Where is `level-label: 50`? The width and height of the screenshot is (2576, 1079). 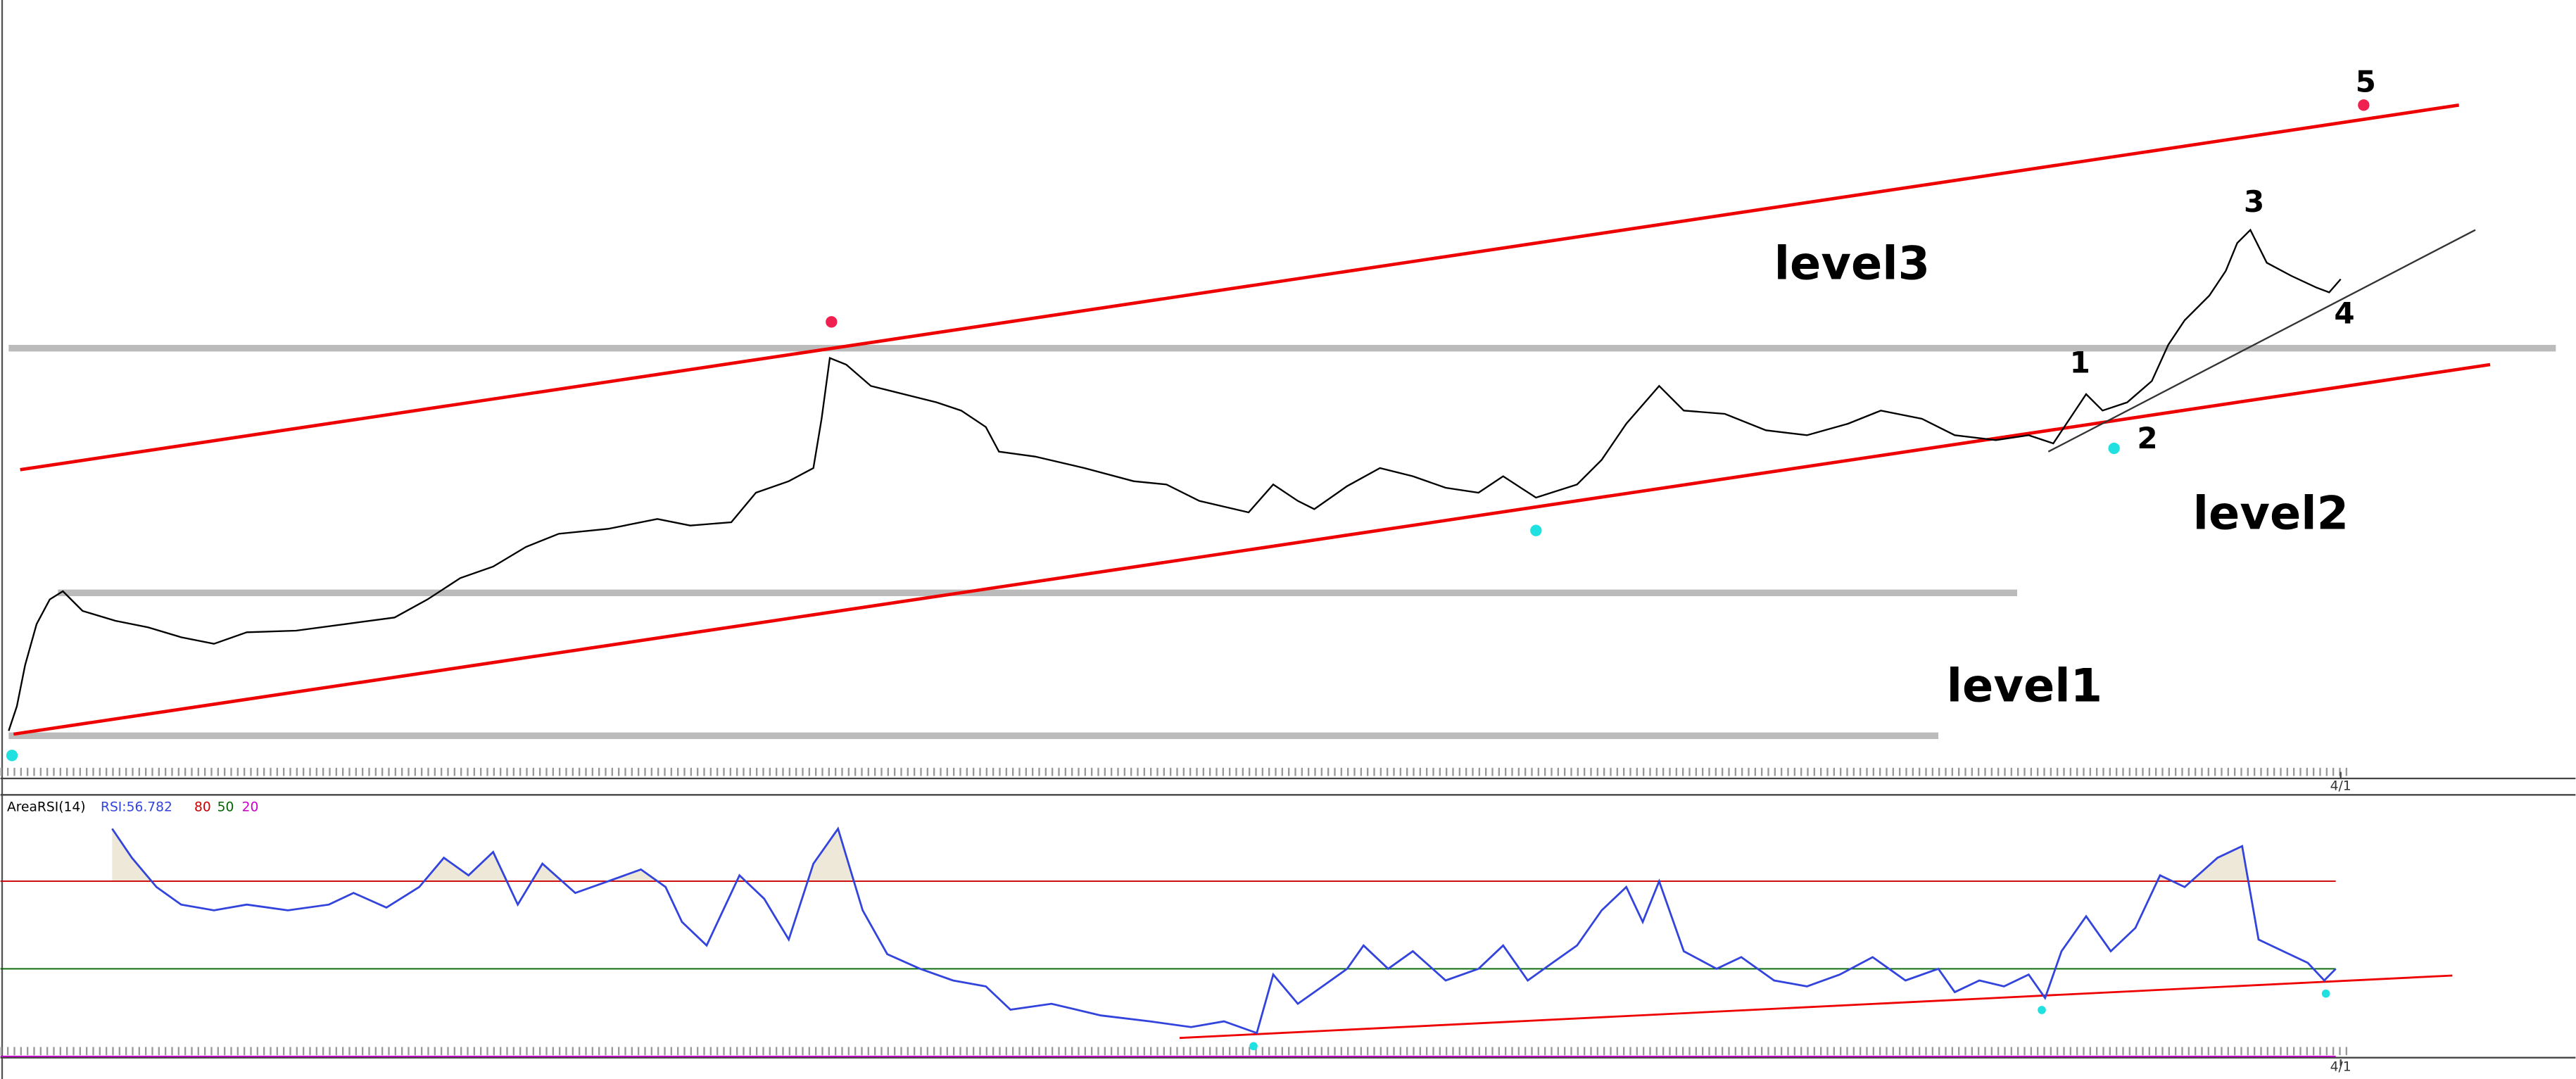
level-label: 50 is located at coordinates (225, 807).